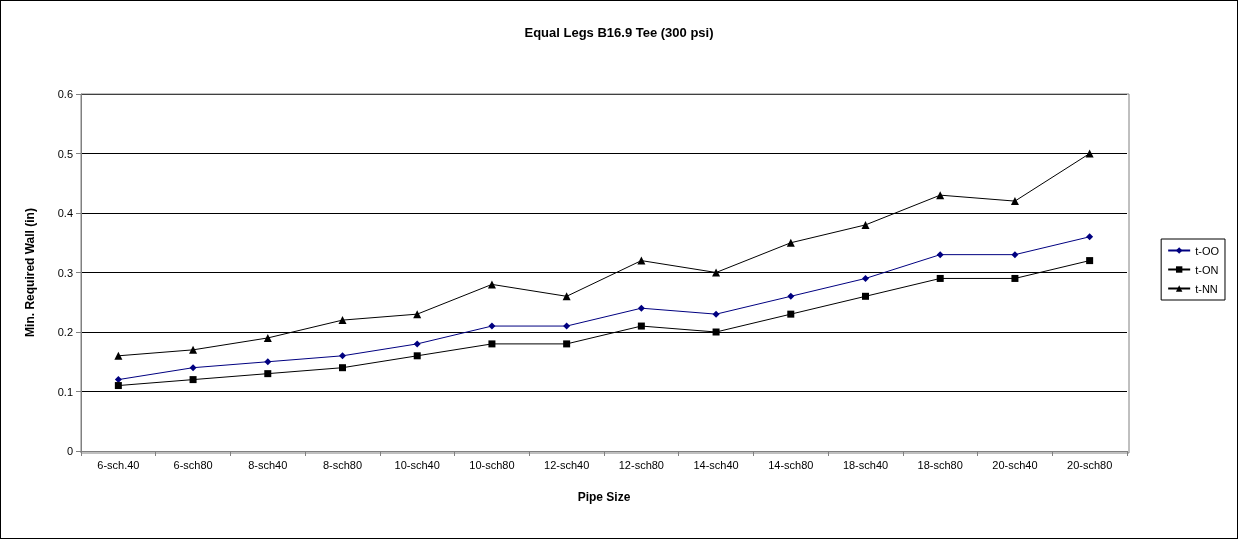 The width and height of the screenshot is (1238, 539). I want to click on x-tick-label: 10-sch80, so click(492, 464).